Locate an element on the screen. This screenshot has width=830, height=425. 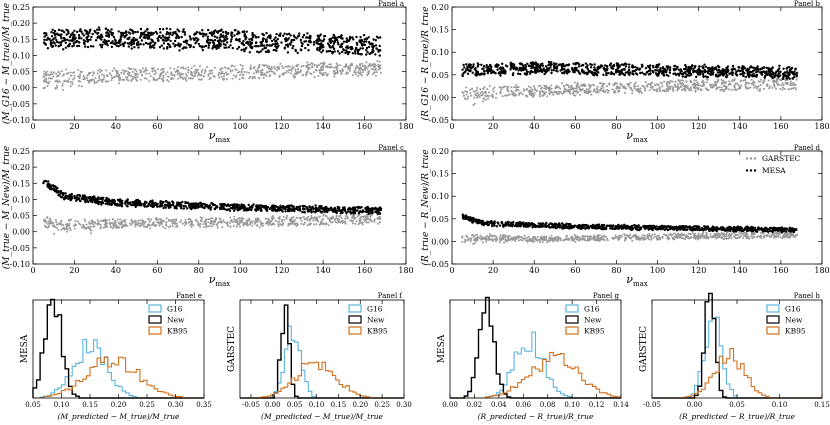
x-tick-label: 180 is located at coordinates (821, 126).